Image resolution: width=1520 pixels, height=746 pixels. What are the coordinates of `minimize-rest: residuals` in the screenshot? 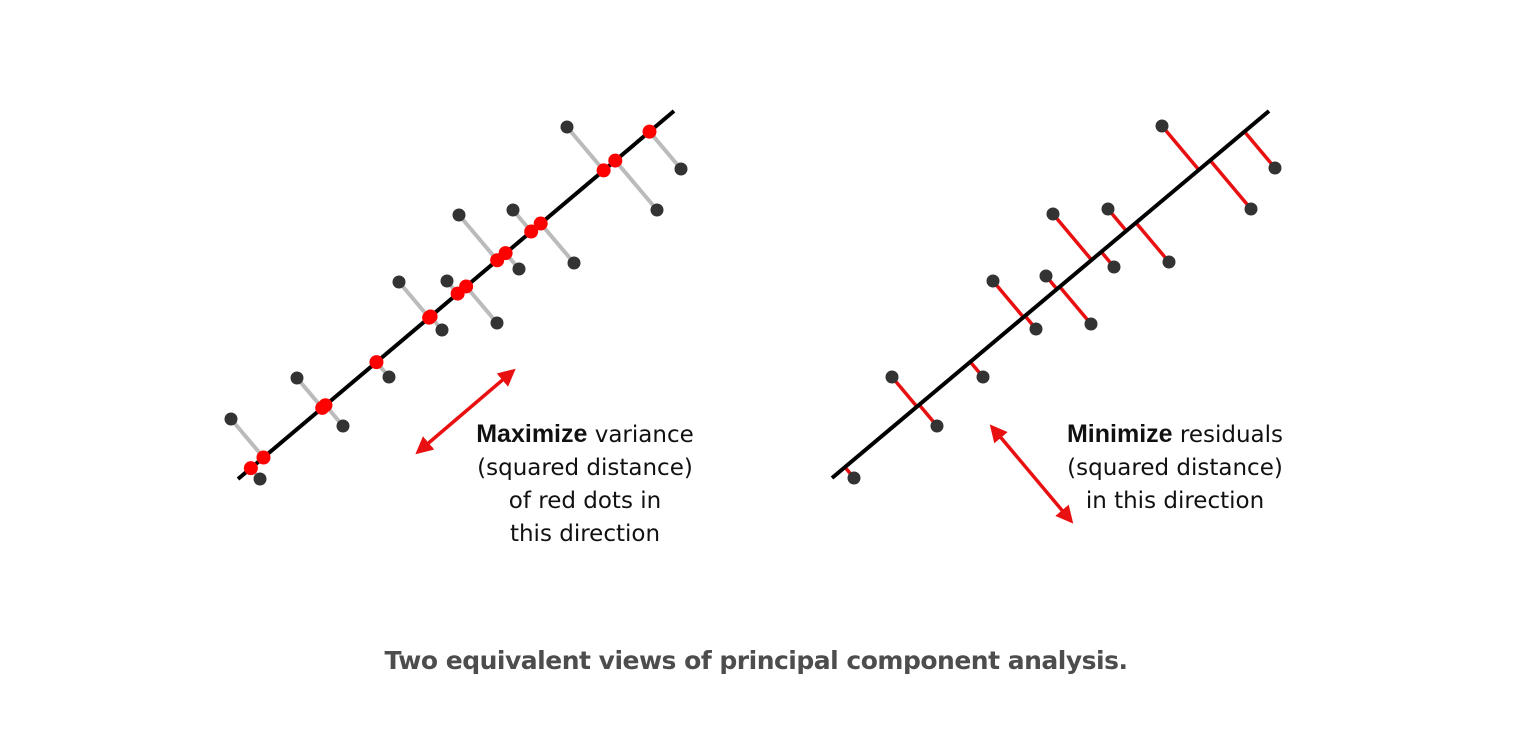 It's located at (1227, 435).